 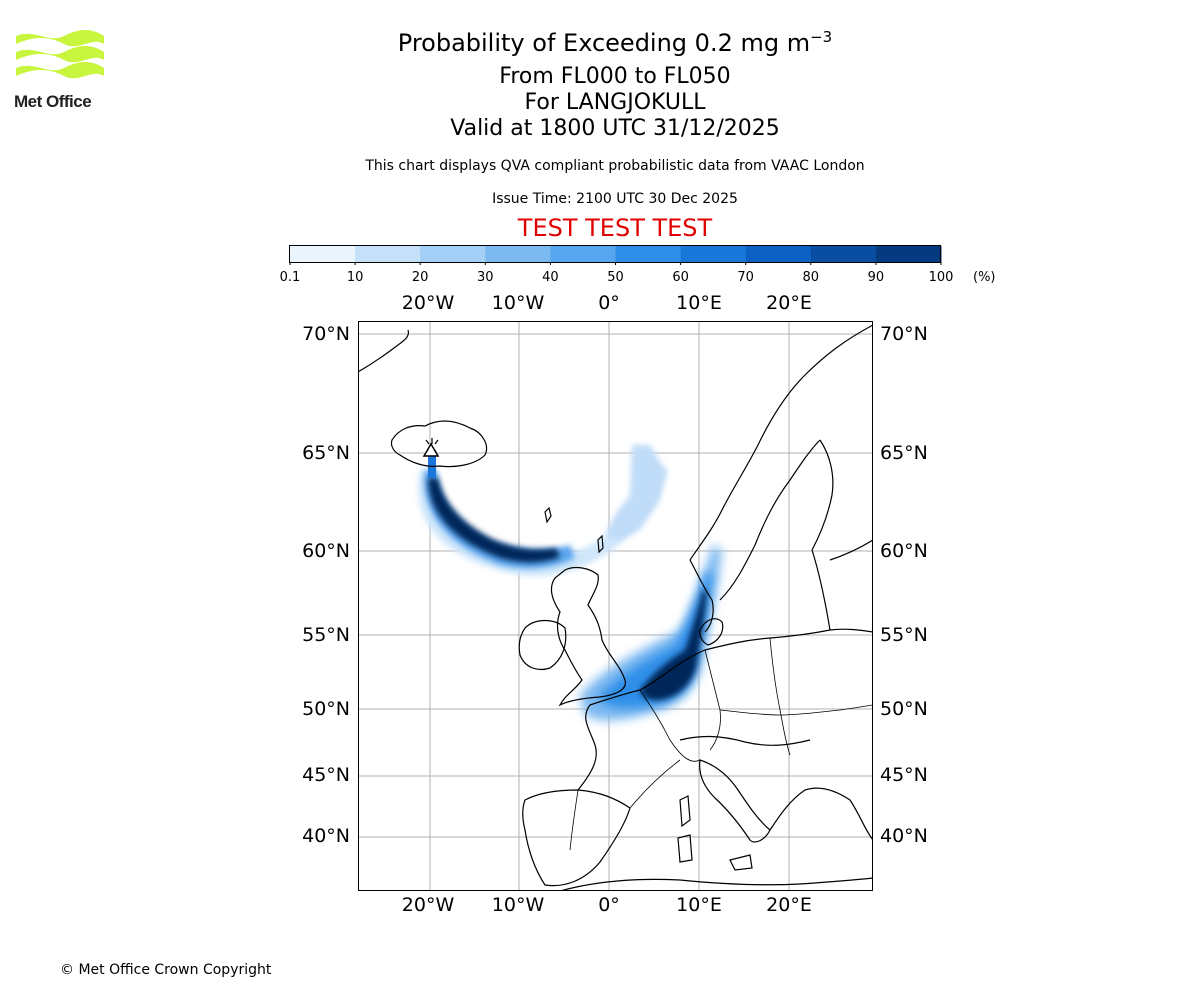 What do you see at coordinates (355, 277) in the screenshot?
I see `colorbar-tick-label: 10` at bounding box center [355, 277].